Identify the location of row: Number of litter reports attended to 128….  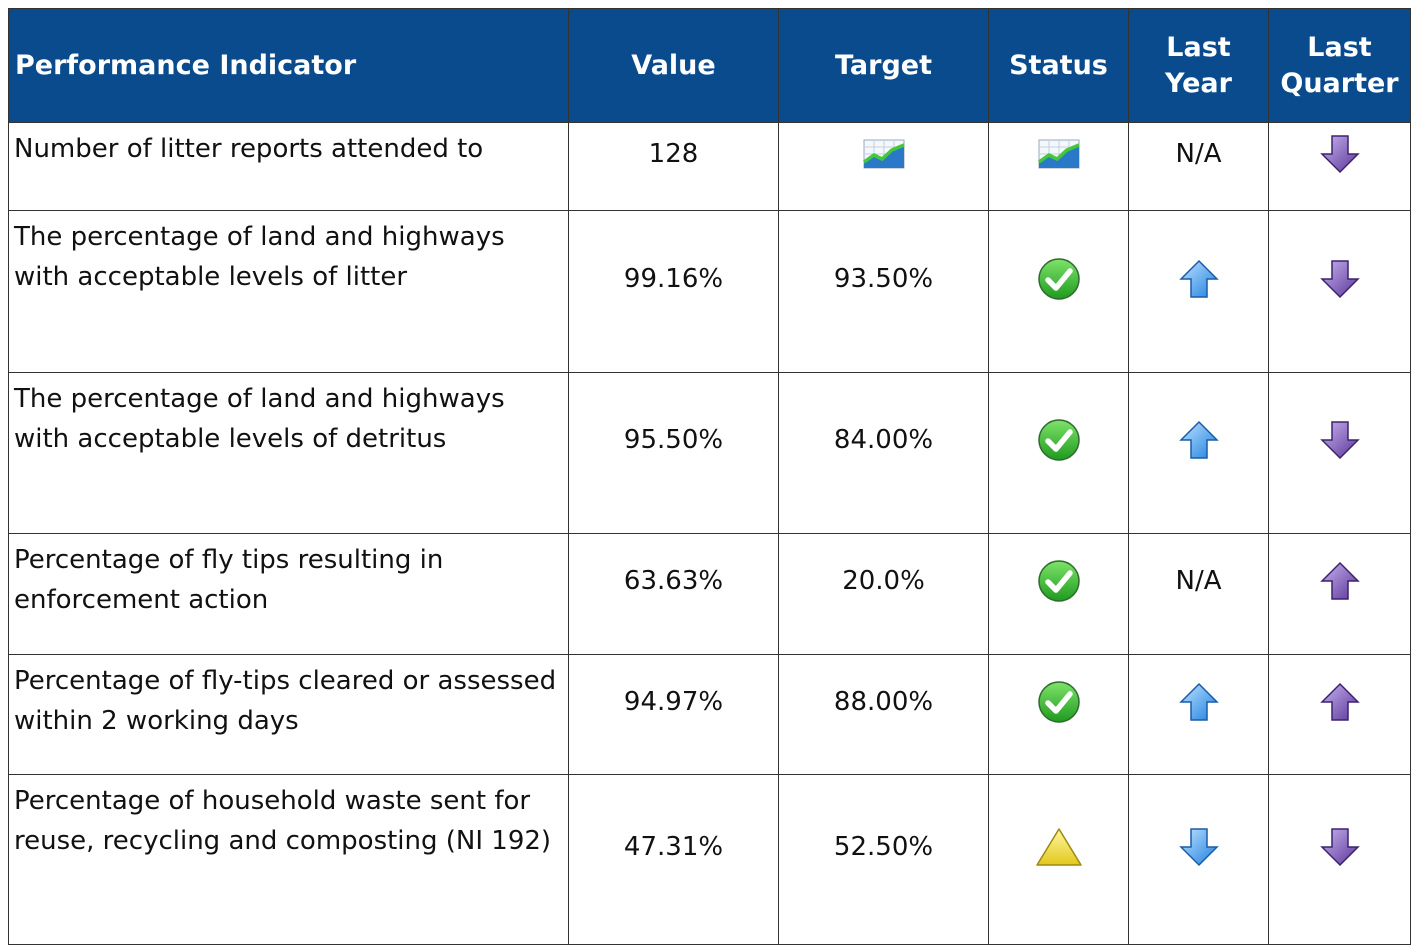
(709, 166).